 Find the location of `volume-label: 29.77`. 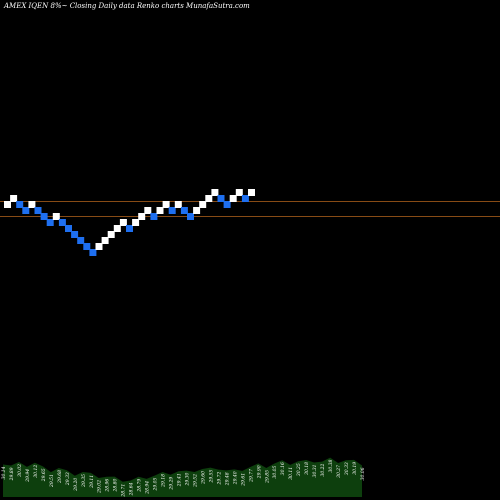

volume-label: 29.77 is located at coordinates (251, 476).